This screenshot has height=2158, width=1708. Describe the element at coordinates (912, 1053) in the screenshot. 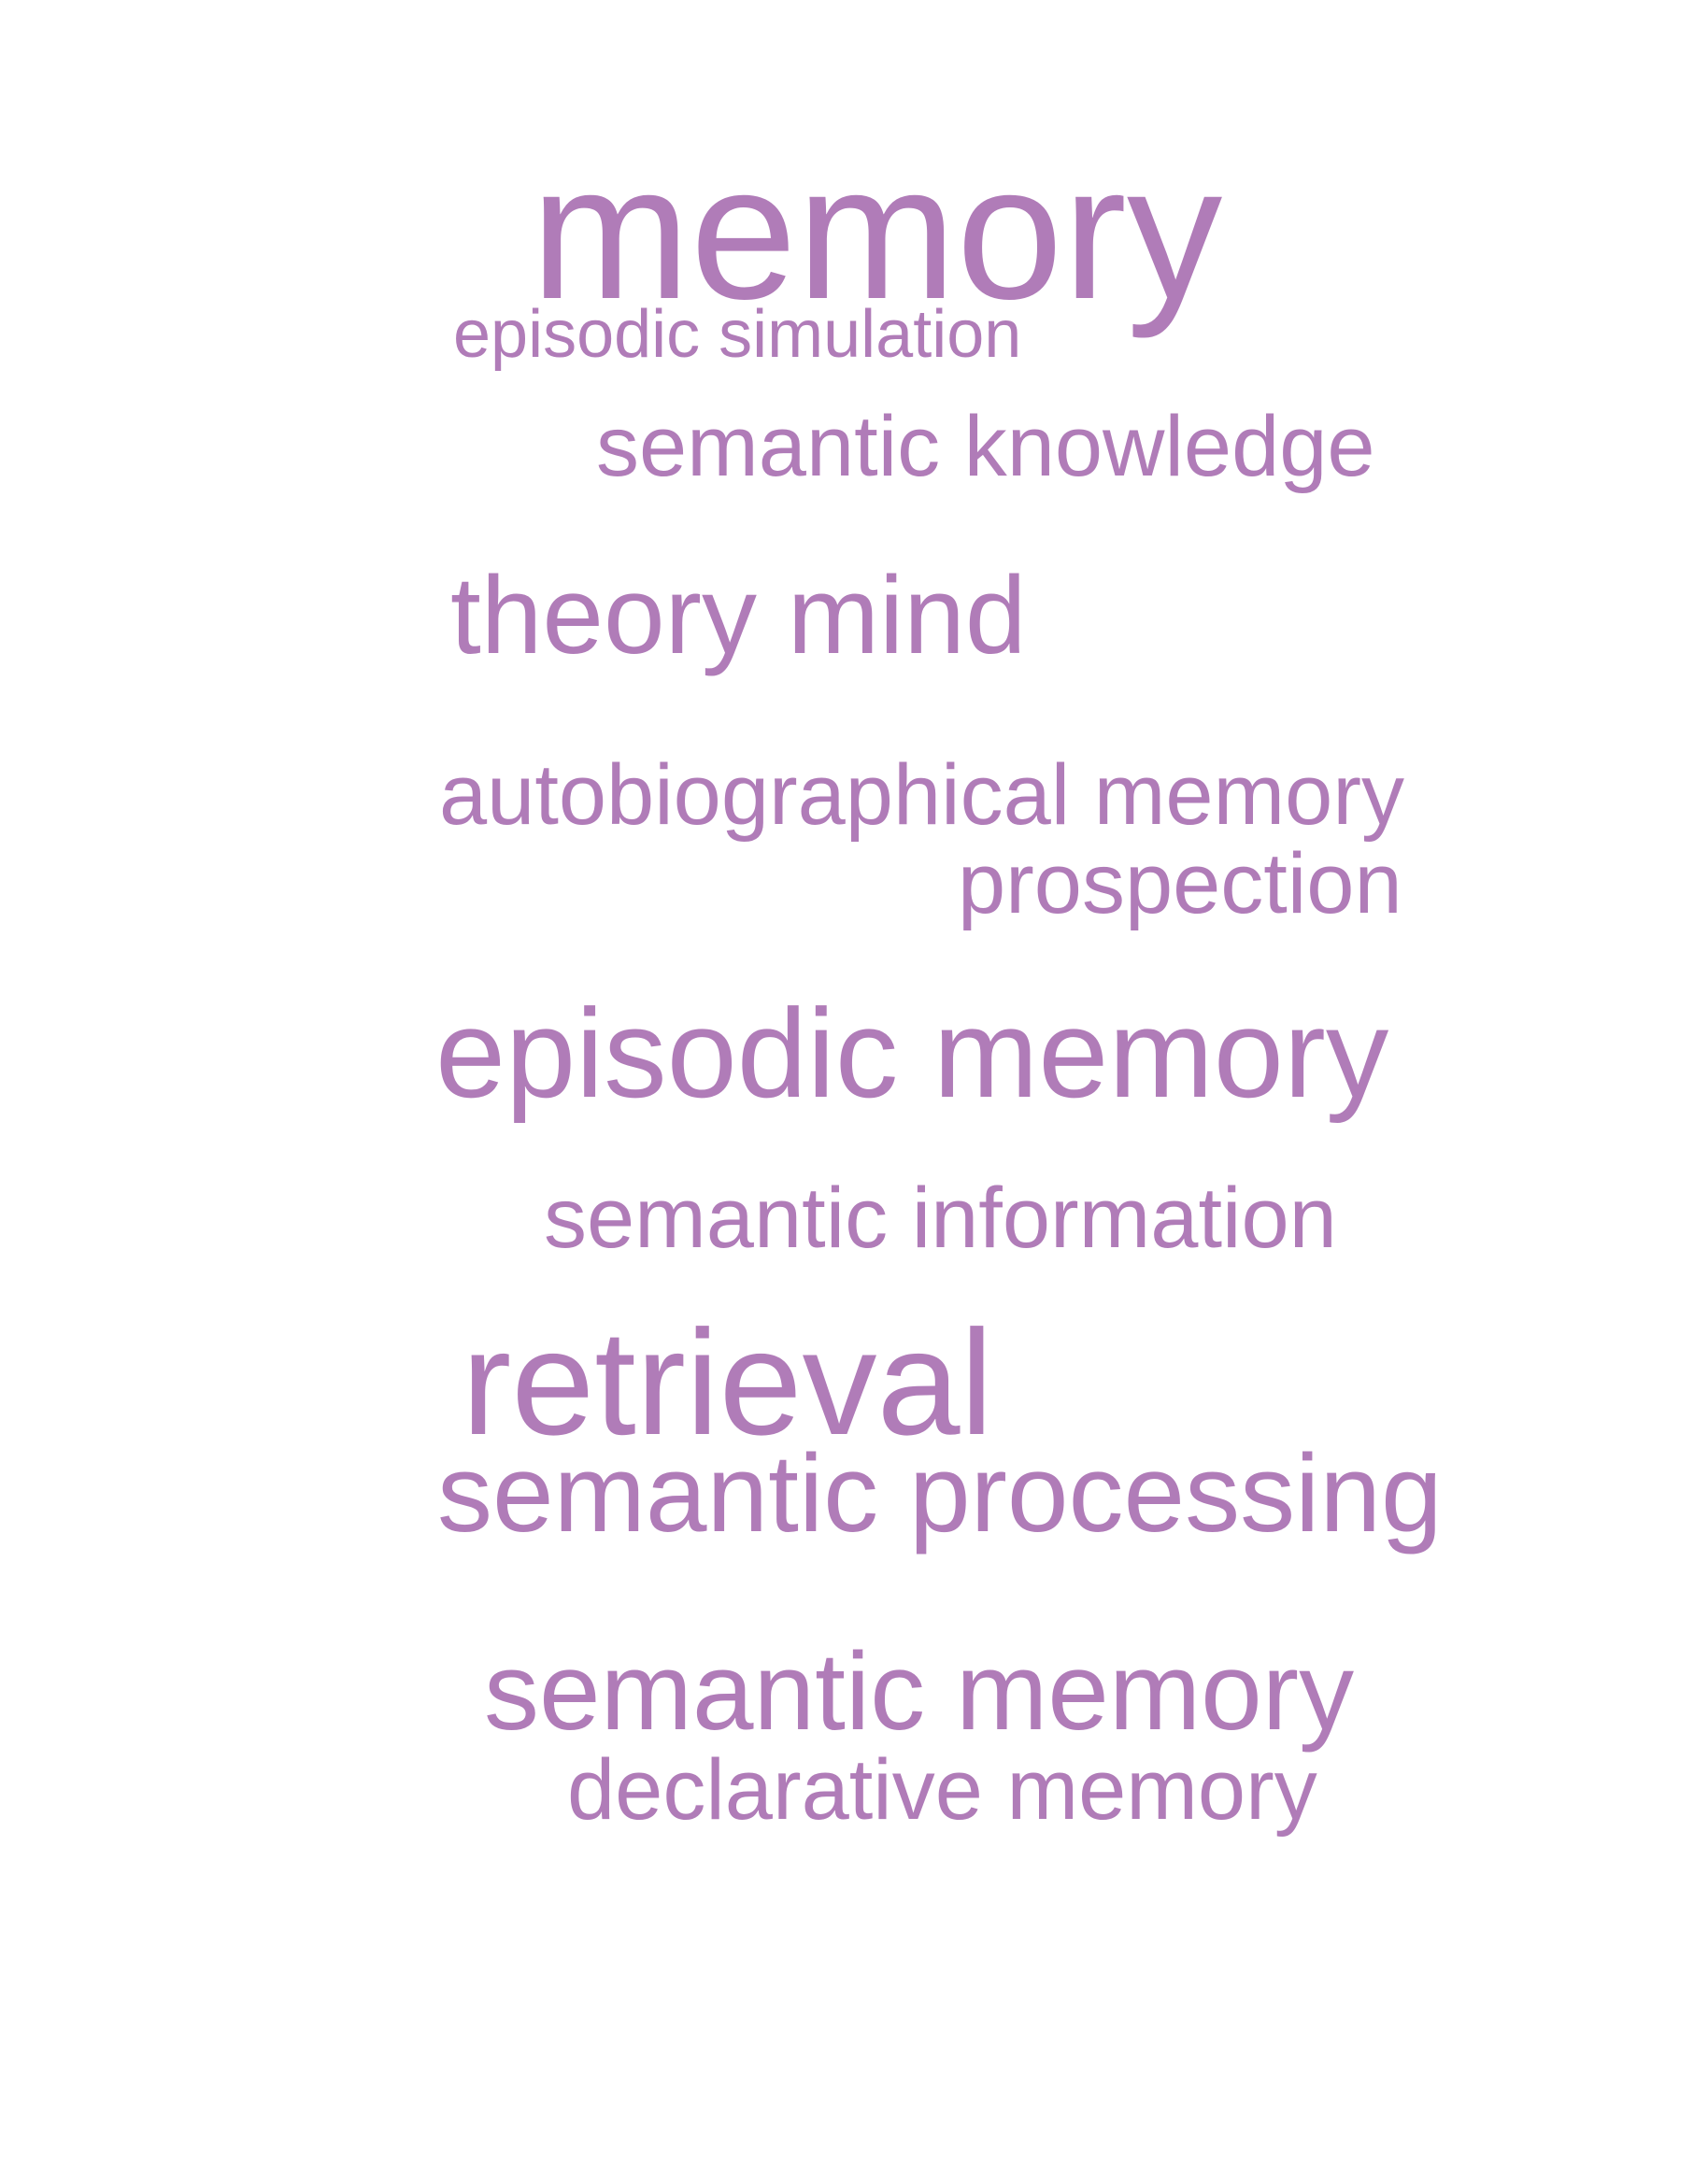

I see `word-episodic-memory: episodic memory` at that location.